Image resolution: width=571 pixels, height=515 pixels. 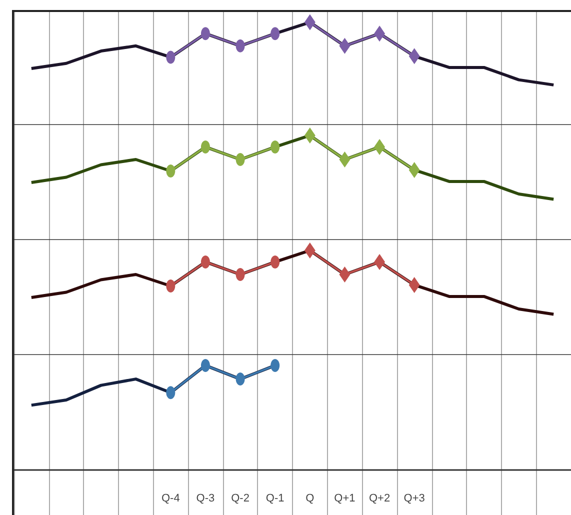 I want to click on x-tick-label: Q+2, so click(x=379, y=498).